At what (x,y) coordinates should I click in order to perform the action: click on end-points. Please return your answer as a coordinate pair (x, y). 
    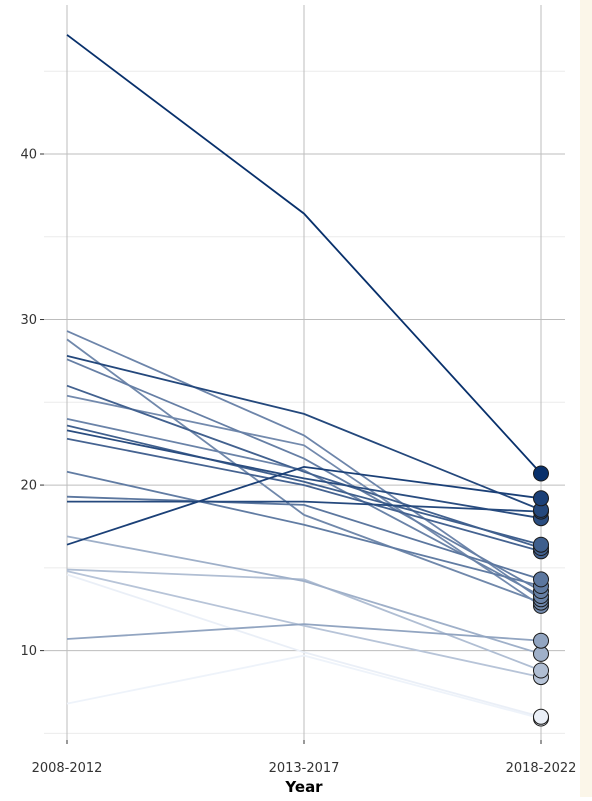
    Looking at the image, I should click on (541, 596).